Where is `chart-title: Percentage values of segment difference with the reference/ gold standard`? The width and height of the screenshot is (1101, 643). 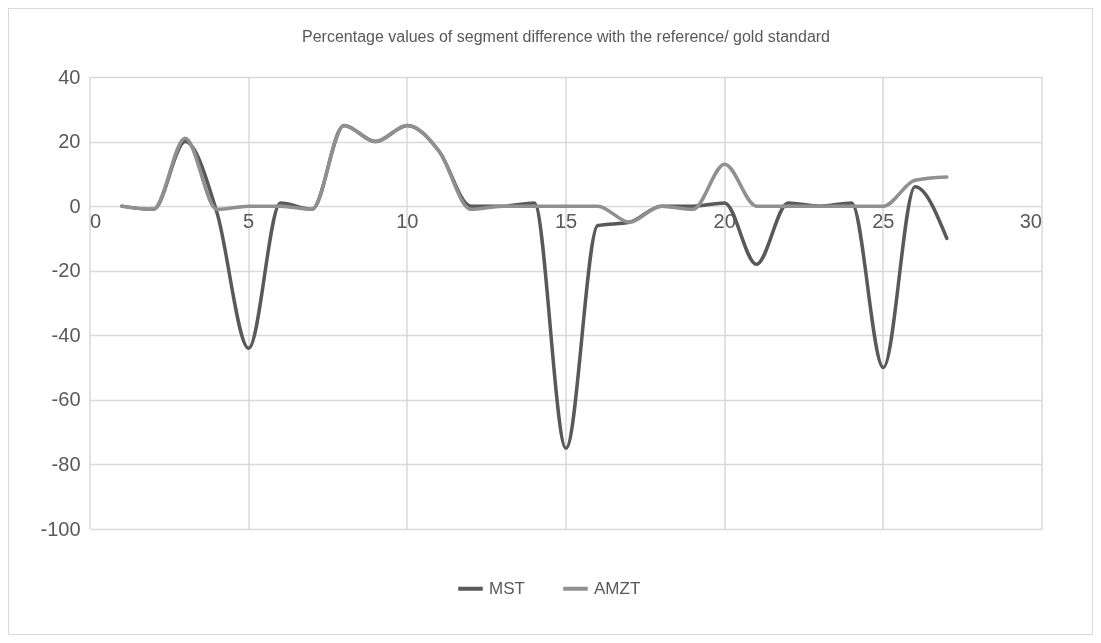
chart-title: Percentage values of segment difference with the reference/ gold standard is located at coordinates (566, 36).